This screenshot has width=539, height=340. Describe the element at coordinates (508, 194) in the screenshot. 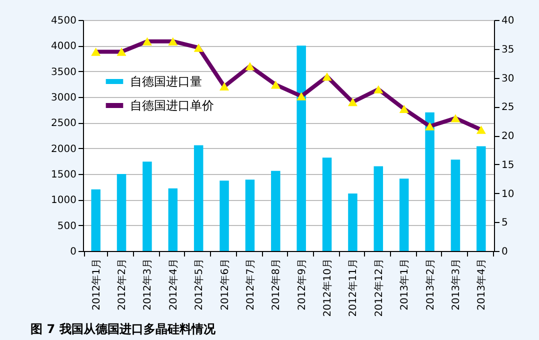

I see `y2-tick-label: 10` at that location.